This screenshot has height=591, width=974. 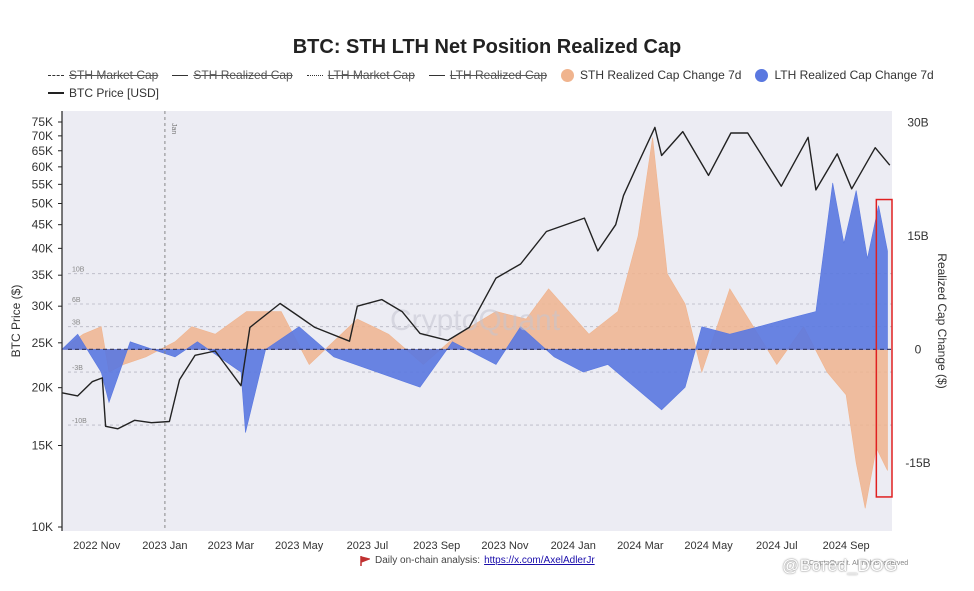 What do you see at coordinates (42, 136) in the screenshot?
I see `left-tick-label: 70K` at bounding box center [42, 136].